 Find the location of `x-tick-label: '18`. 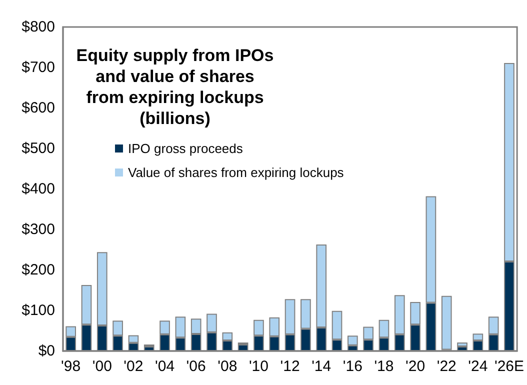

x-tick-label: '18 is located at coordinates (384, 366).